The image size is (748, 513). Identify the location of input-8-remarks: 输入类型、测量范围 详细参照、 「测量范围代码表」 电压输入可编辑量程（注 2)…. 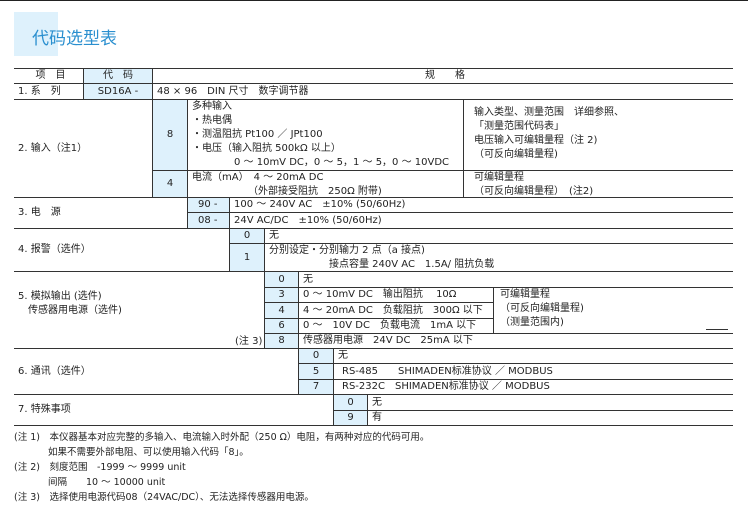
(598, 135).